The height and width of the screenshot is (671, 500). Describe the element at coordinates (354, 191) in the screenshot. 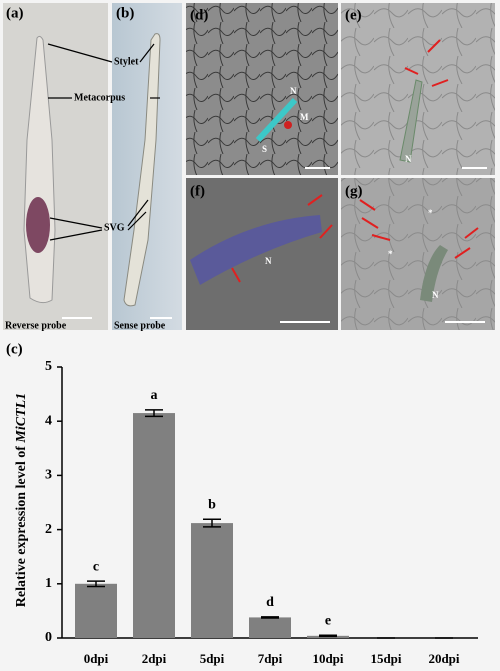

I see `panel-label: (g)` at that location.